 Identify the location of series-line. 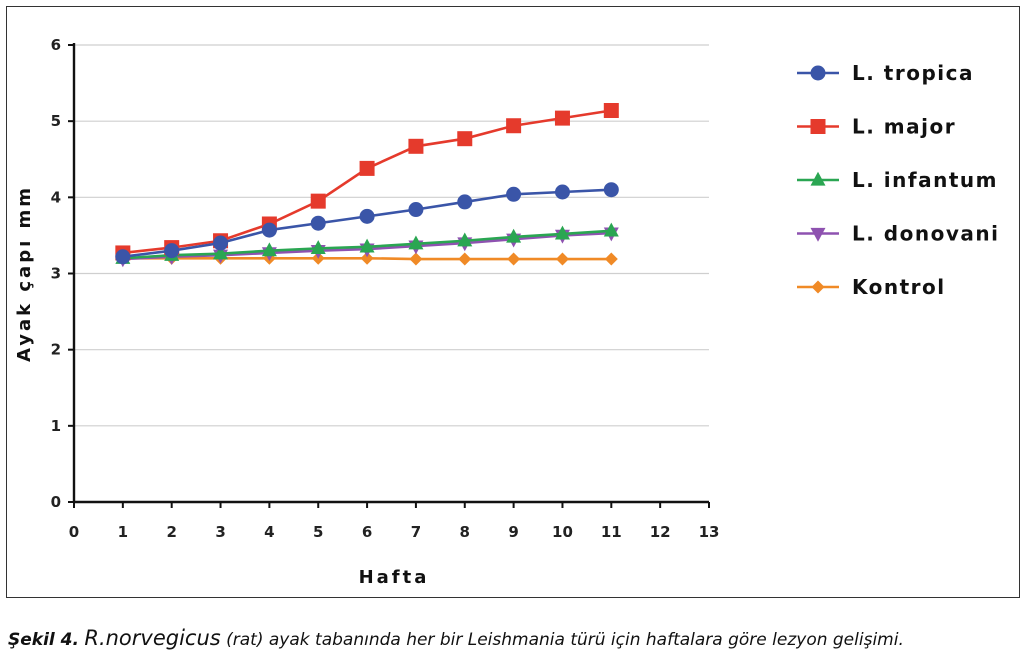
(367, 182).